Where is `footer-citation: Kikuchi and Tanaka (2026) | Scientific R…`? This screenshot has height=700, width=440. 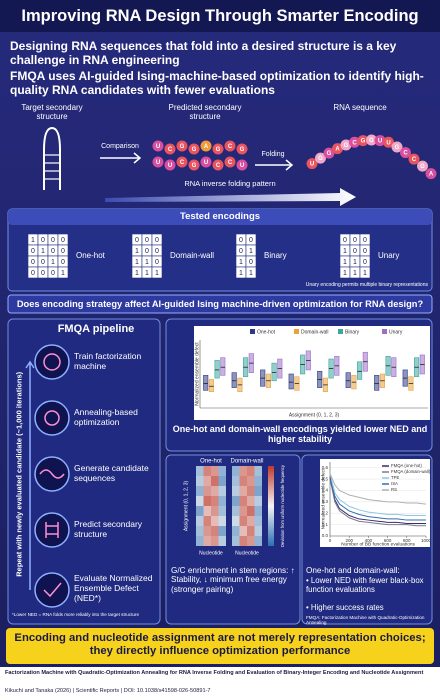
footer-citation: Kikuchi and Tanaka (2026) | Scientific R… is located at coordinates (108, 691).